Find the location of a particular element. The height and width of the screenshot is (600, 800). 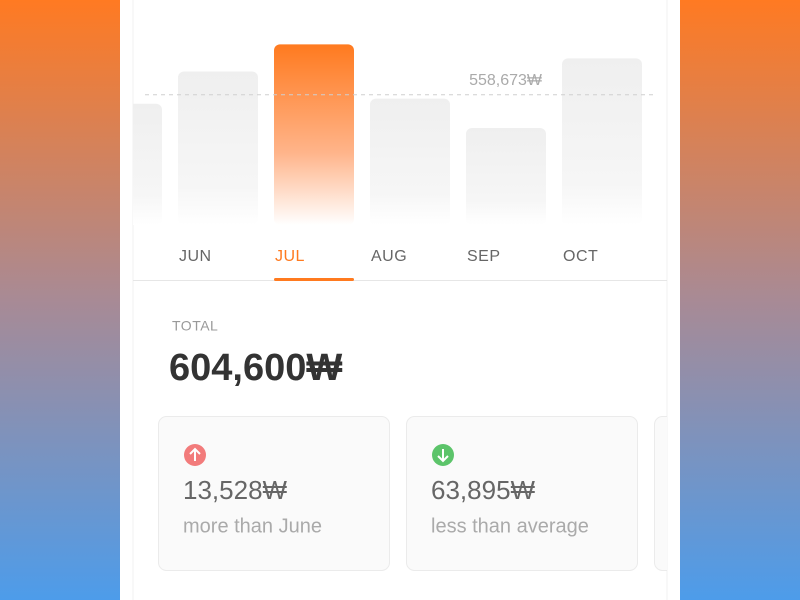

x-tick-label: JUN is located at coordinates (195, 256).